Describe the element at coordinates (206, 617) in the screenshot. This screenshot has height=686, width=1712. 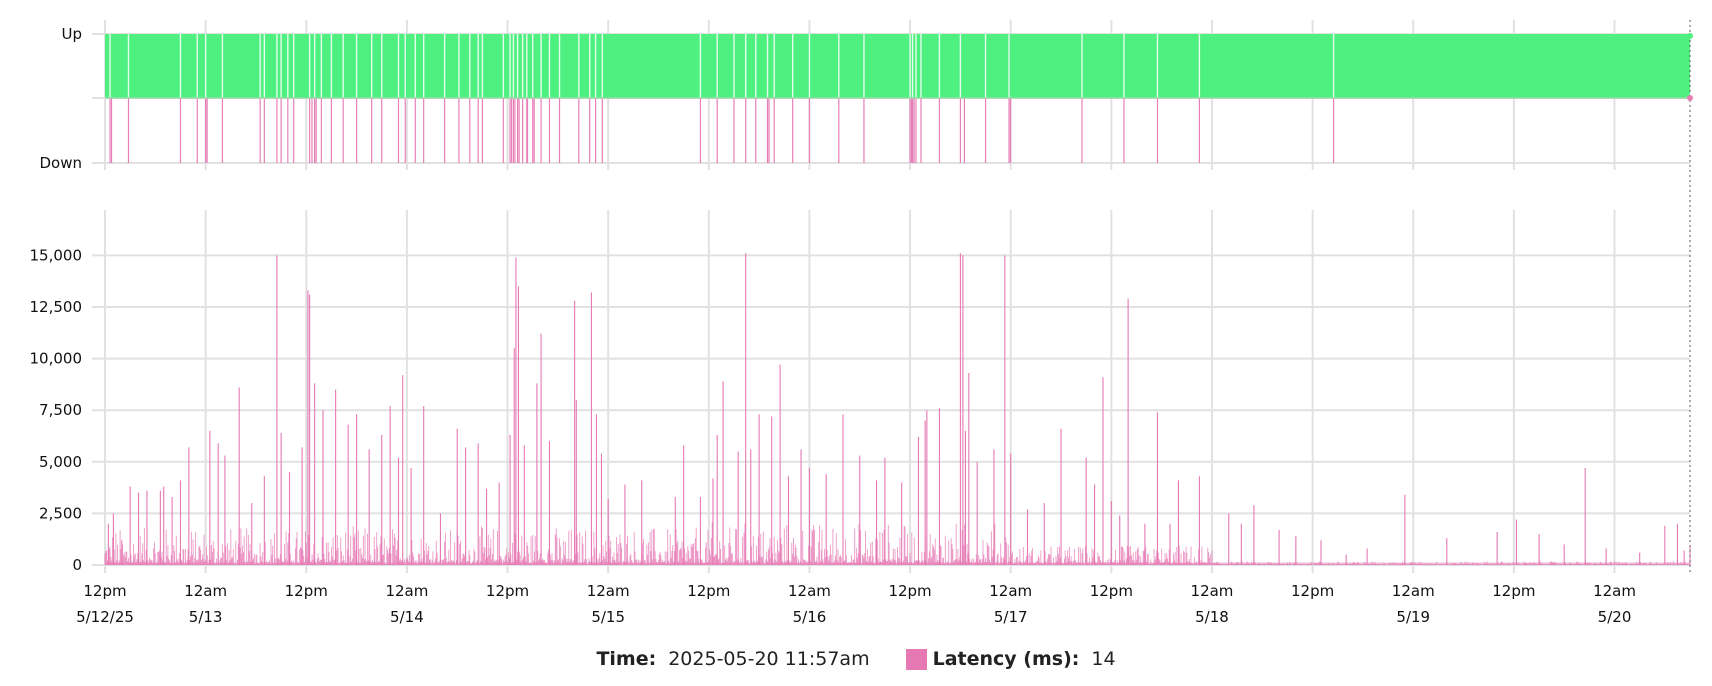
I see `x-tick-date-label: 5/13` at that location.